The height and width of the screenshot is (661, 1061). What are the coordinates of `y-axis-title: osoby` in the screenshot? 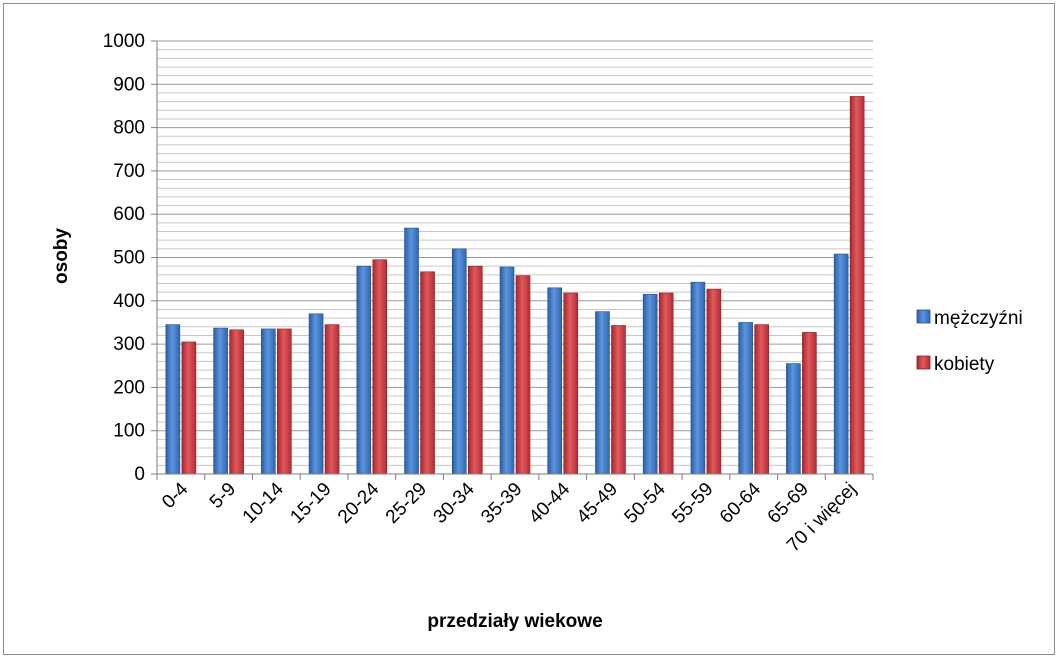 It's located at (61, 256).